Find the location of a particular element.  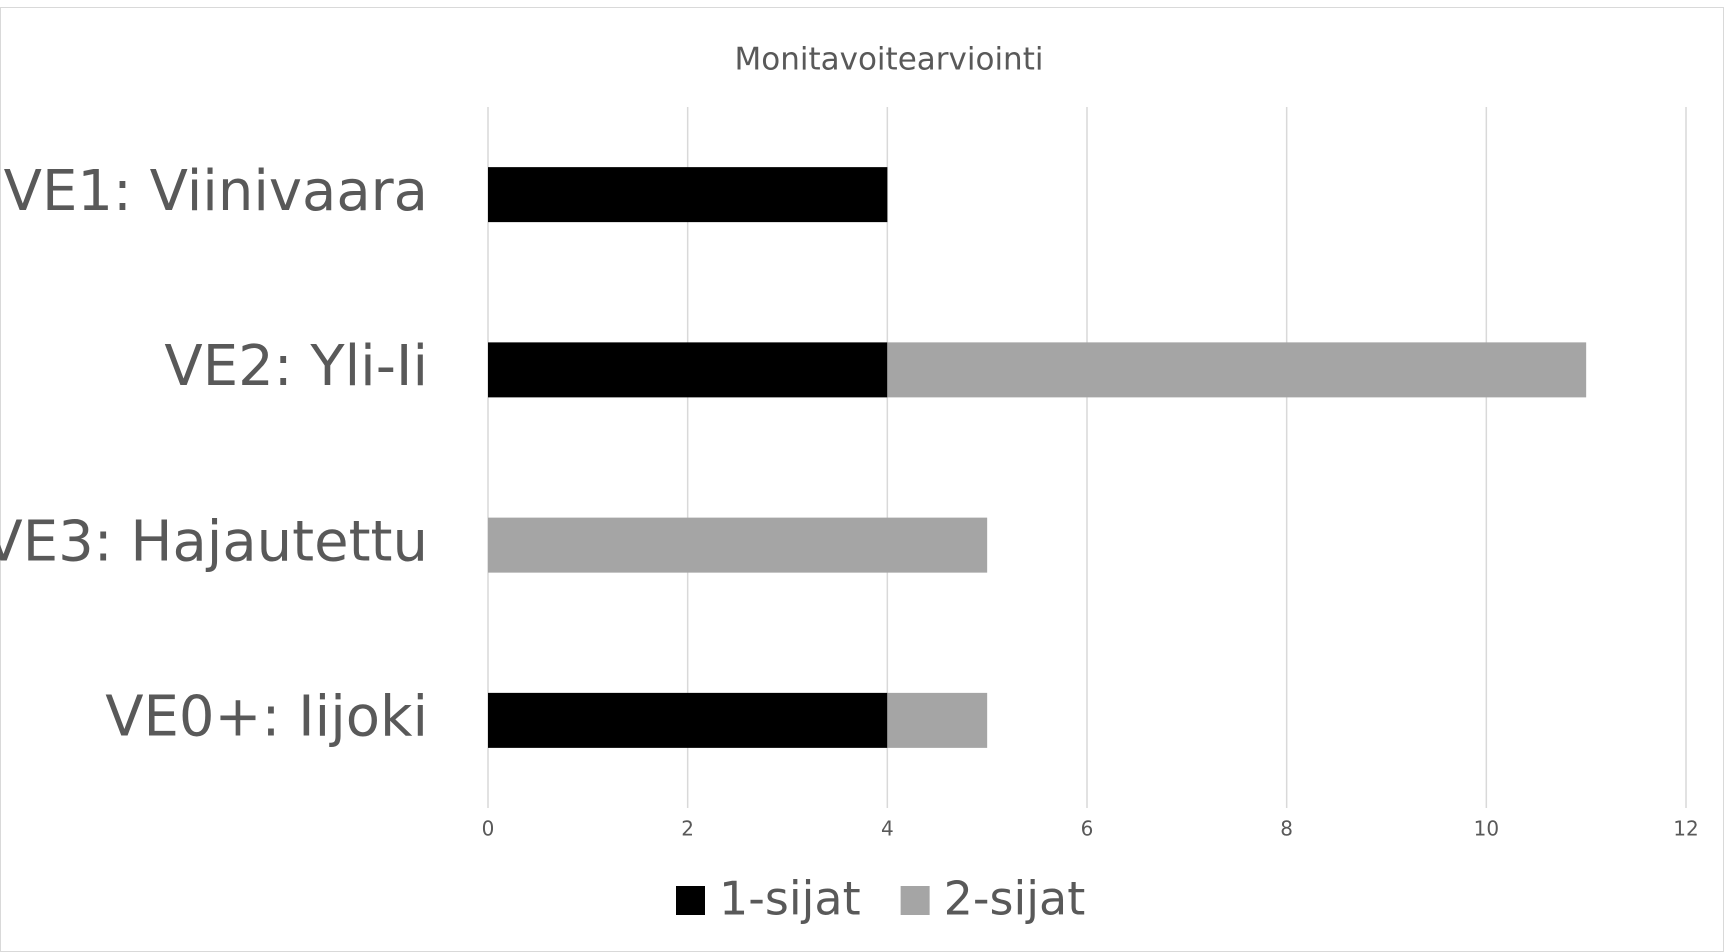

category-label: VE3: Hajautettu is located at coordinates (214, 541).